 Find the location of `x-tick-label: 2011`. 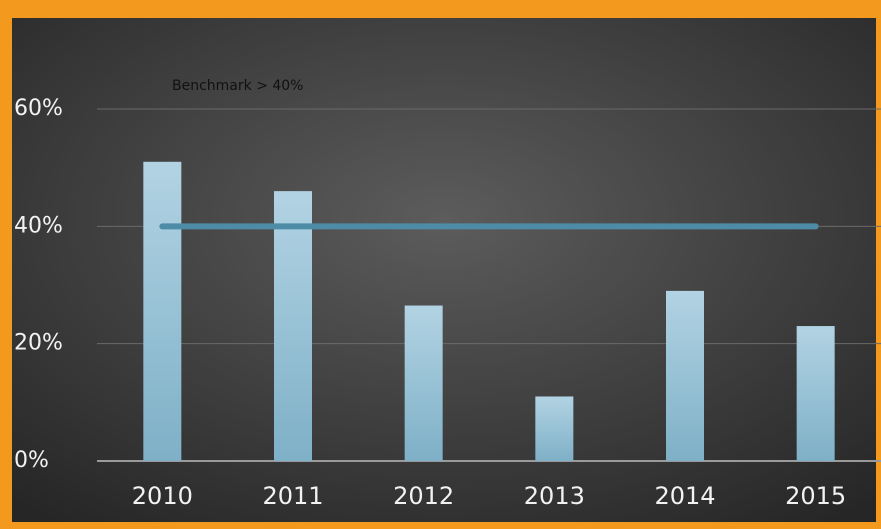

x-tick-label: 2011 is located at coordinates (292, 496).